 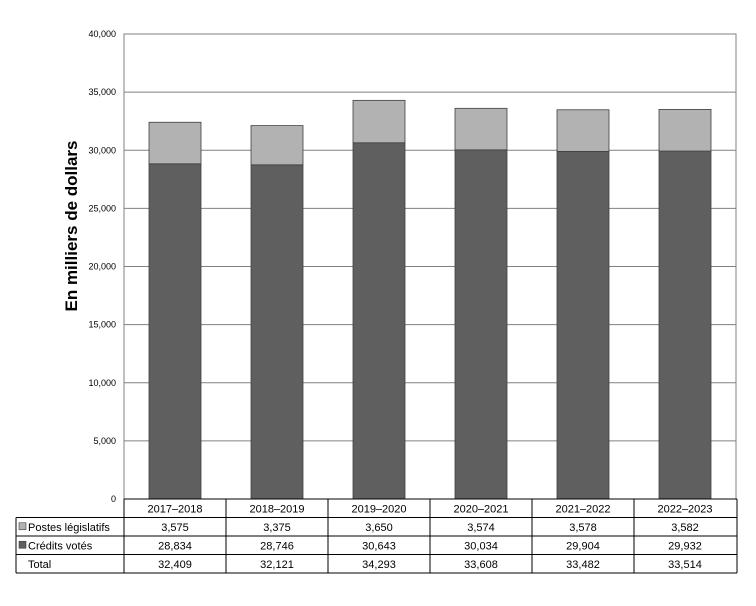 I want to click on legend-label: Total, so click(x=39, y=565).